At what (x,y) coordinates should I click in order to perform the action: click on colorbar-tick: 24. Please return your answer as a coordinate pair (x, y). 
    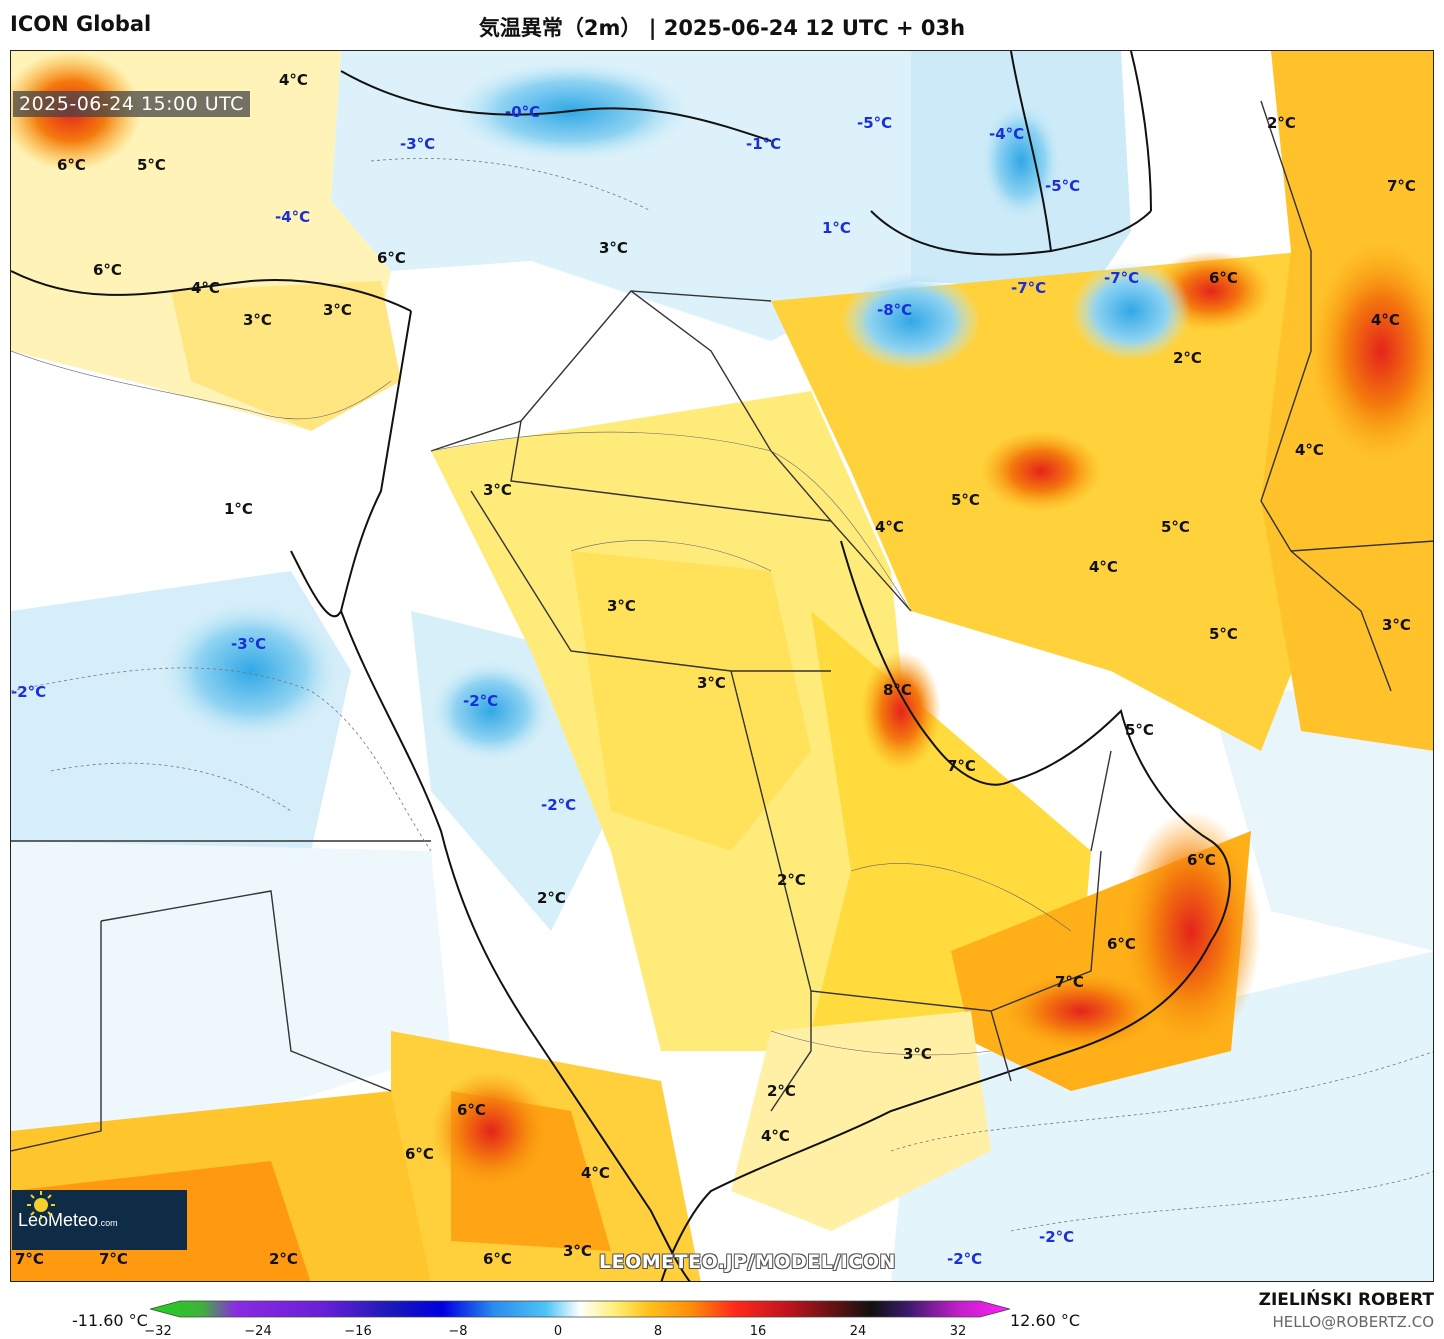
    Looking at the image, I should click on (858, 1331).